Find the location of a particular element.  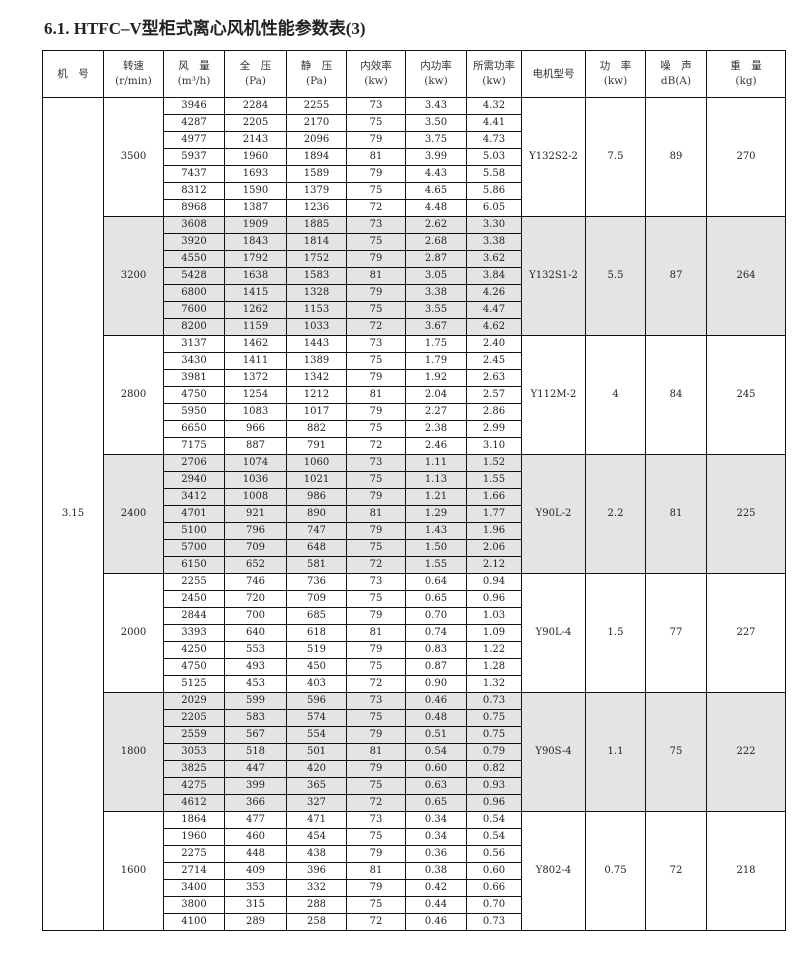

required-power-cell: 1.52 is located at coordinates (494, 463).